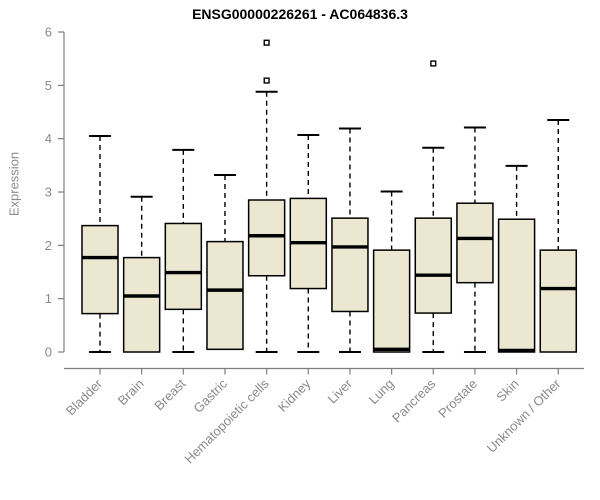  Describe the element at coordinates (524, 416) in the screenshot. I see `x-tick-label-unknown-other: Unknown / Other` at that location.